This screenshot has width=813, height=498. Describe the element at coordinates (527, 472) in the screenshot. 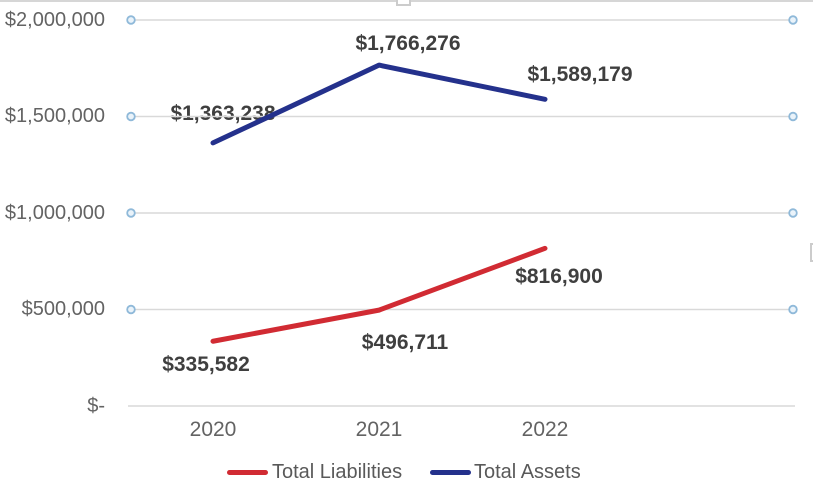

I see `legend-label-assets: Total Assets` at that location.